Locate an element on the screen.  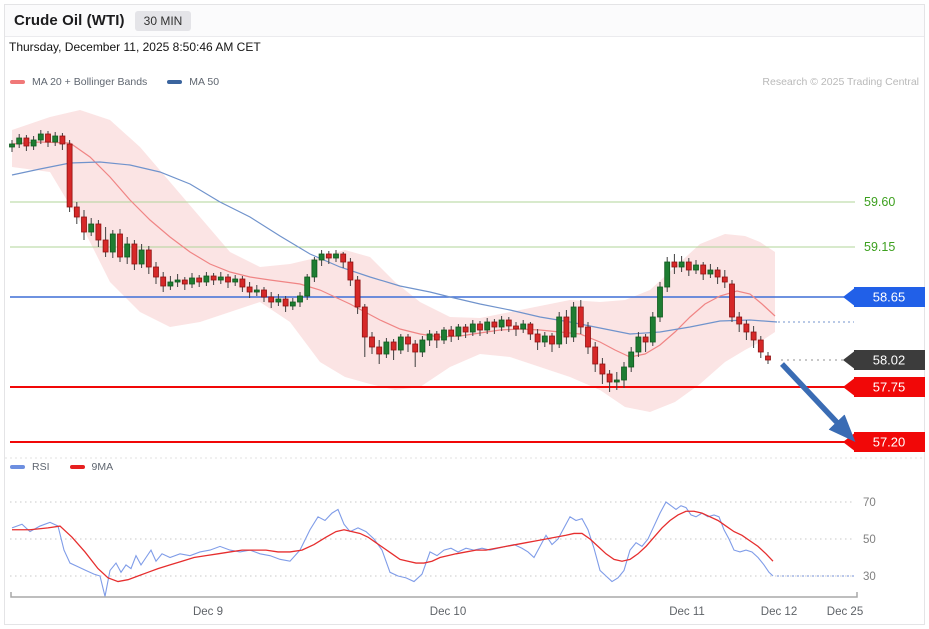
x-axis-label-Dec-10: Dec 10 is located at coordinates (448, 612).